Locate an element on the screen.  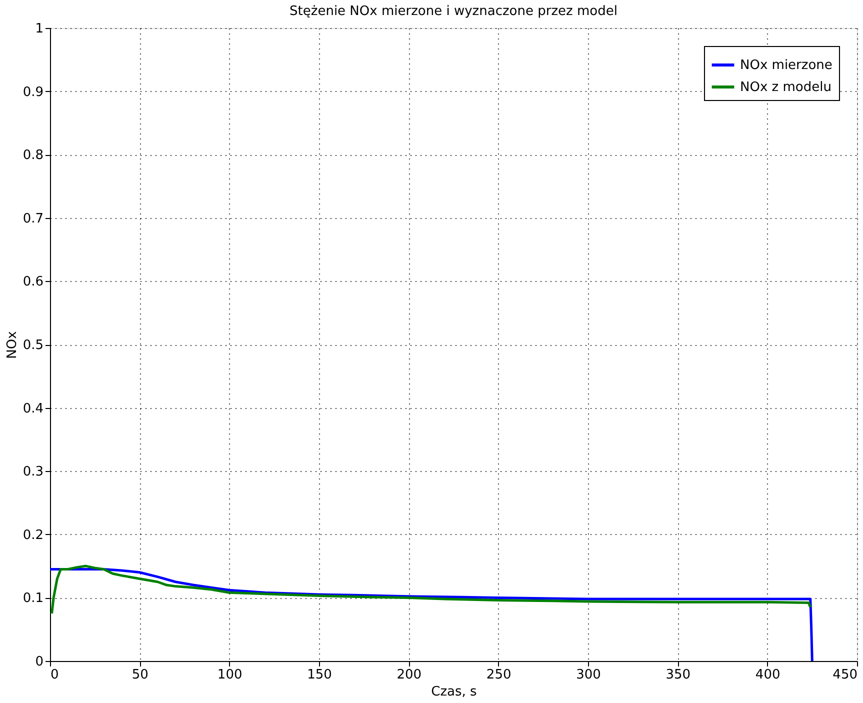
x-tick-label: 450 is located at coordinates (845, 675).